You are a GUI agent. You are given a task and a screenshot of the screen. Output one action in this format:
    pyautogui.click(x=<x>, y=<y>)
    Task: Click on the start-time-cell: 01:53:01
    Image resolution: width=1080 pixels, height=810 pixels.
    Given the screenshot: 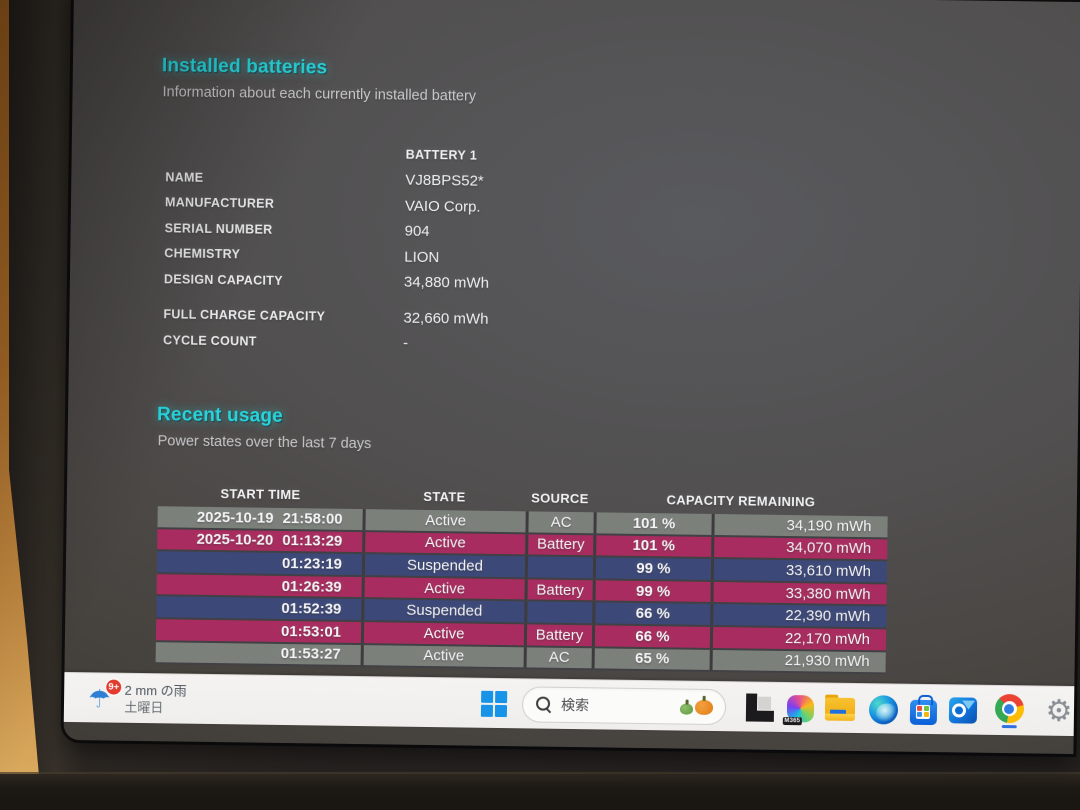 What is the action you would take?
    pyautogui.click(x=311, y=631)
    